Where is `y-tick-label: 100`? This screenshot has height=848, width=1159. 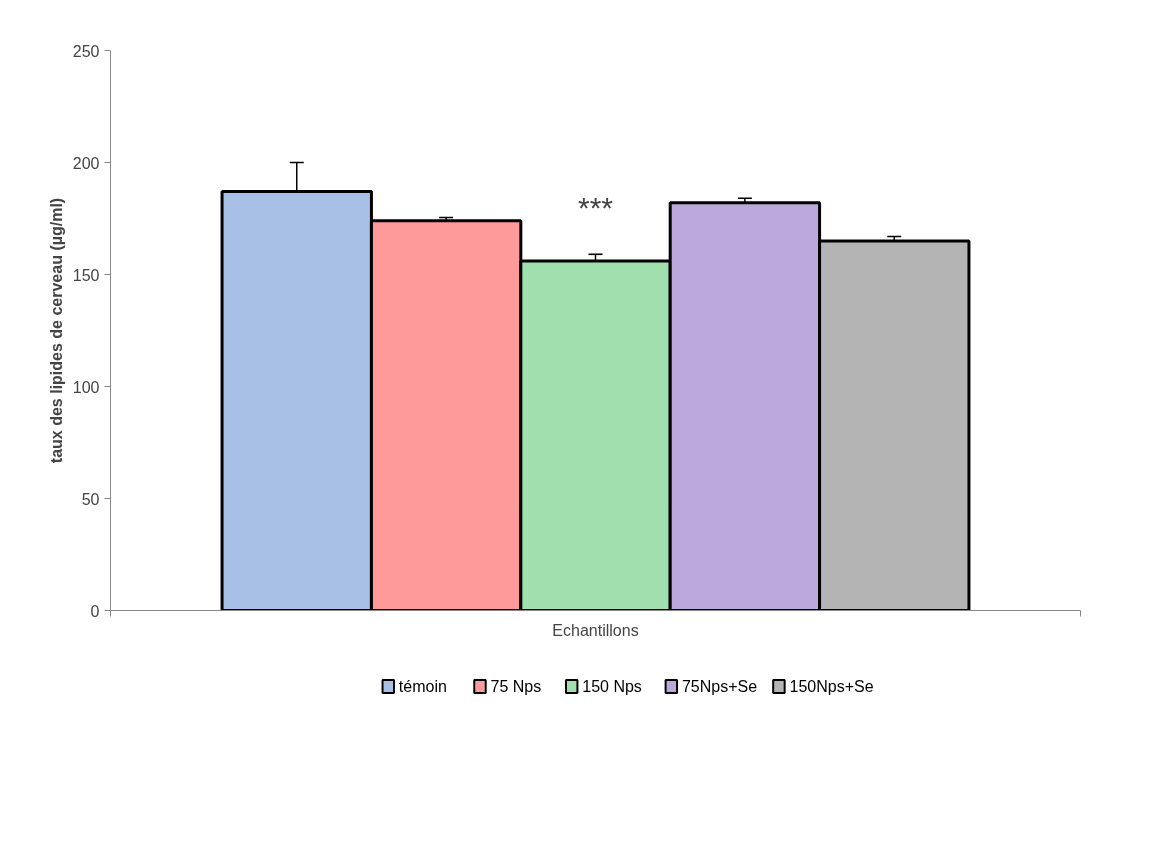 y-tick-label: 100 is located at coordinates (86, 387).